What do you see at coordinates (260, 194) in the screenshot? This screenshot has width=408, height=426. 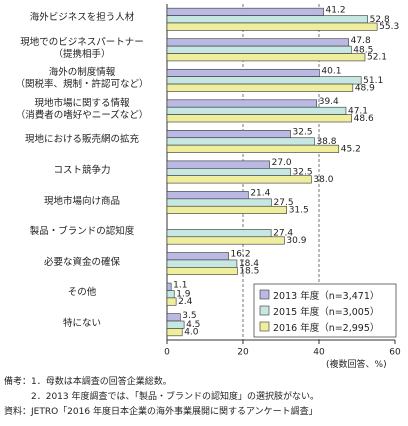 I see `value-label: 21.4` at bounding box center [260, 194].